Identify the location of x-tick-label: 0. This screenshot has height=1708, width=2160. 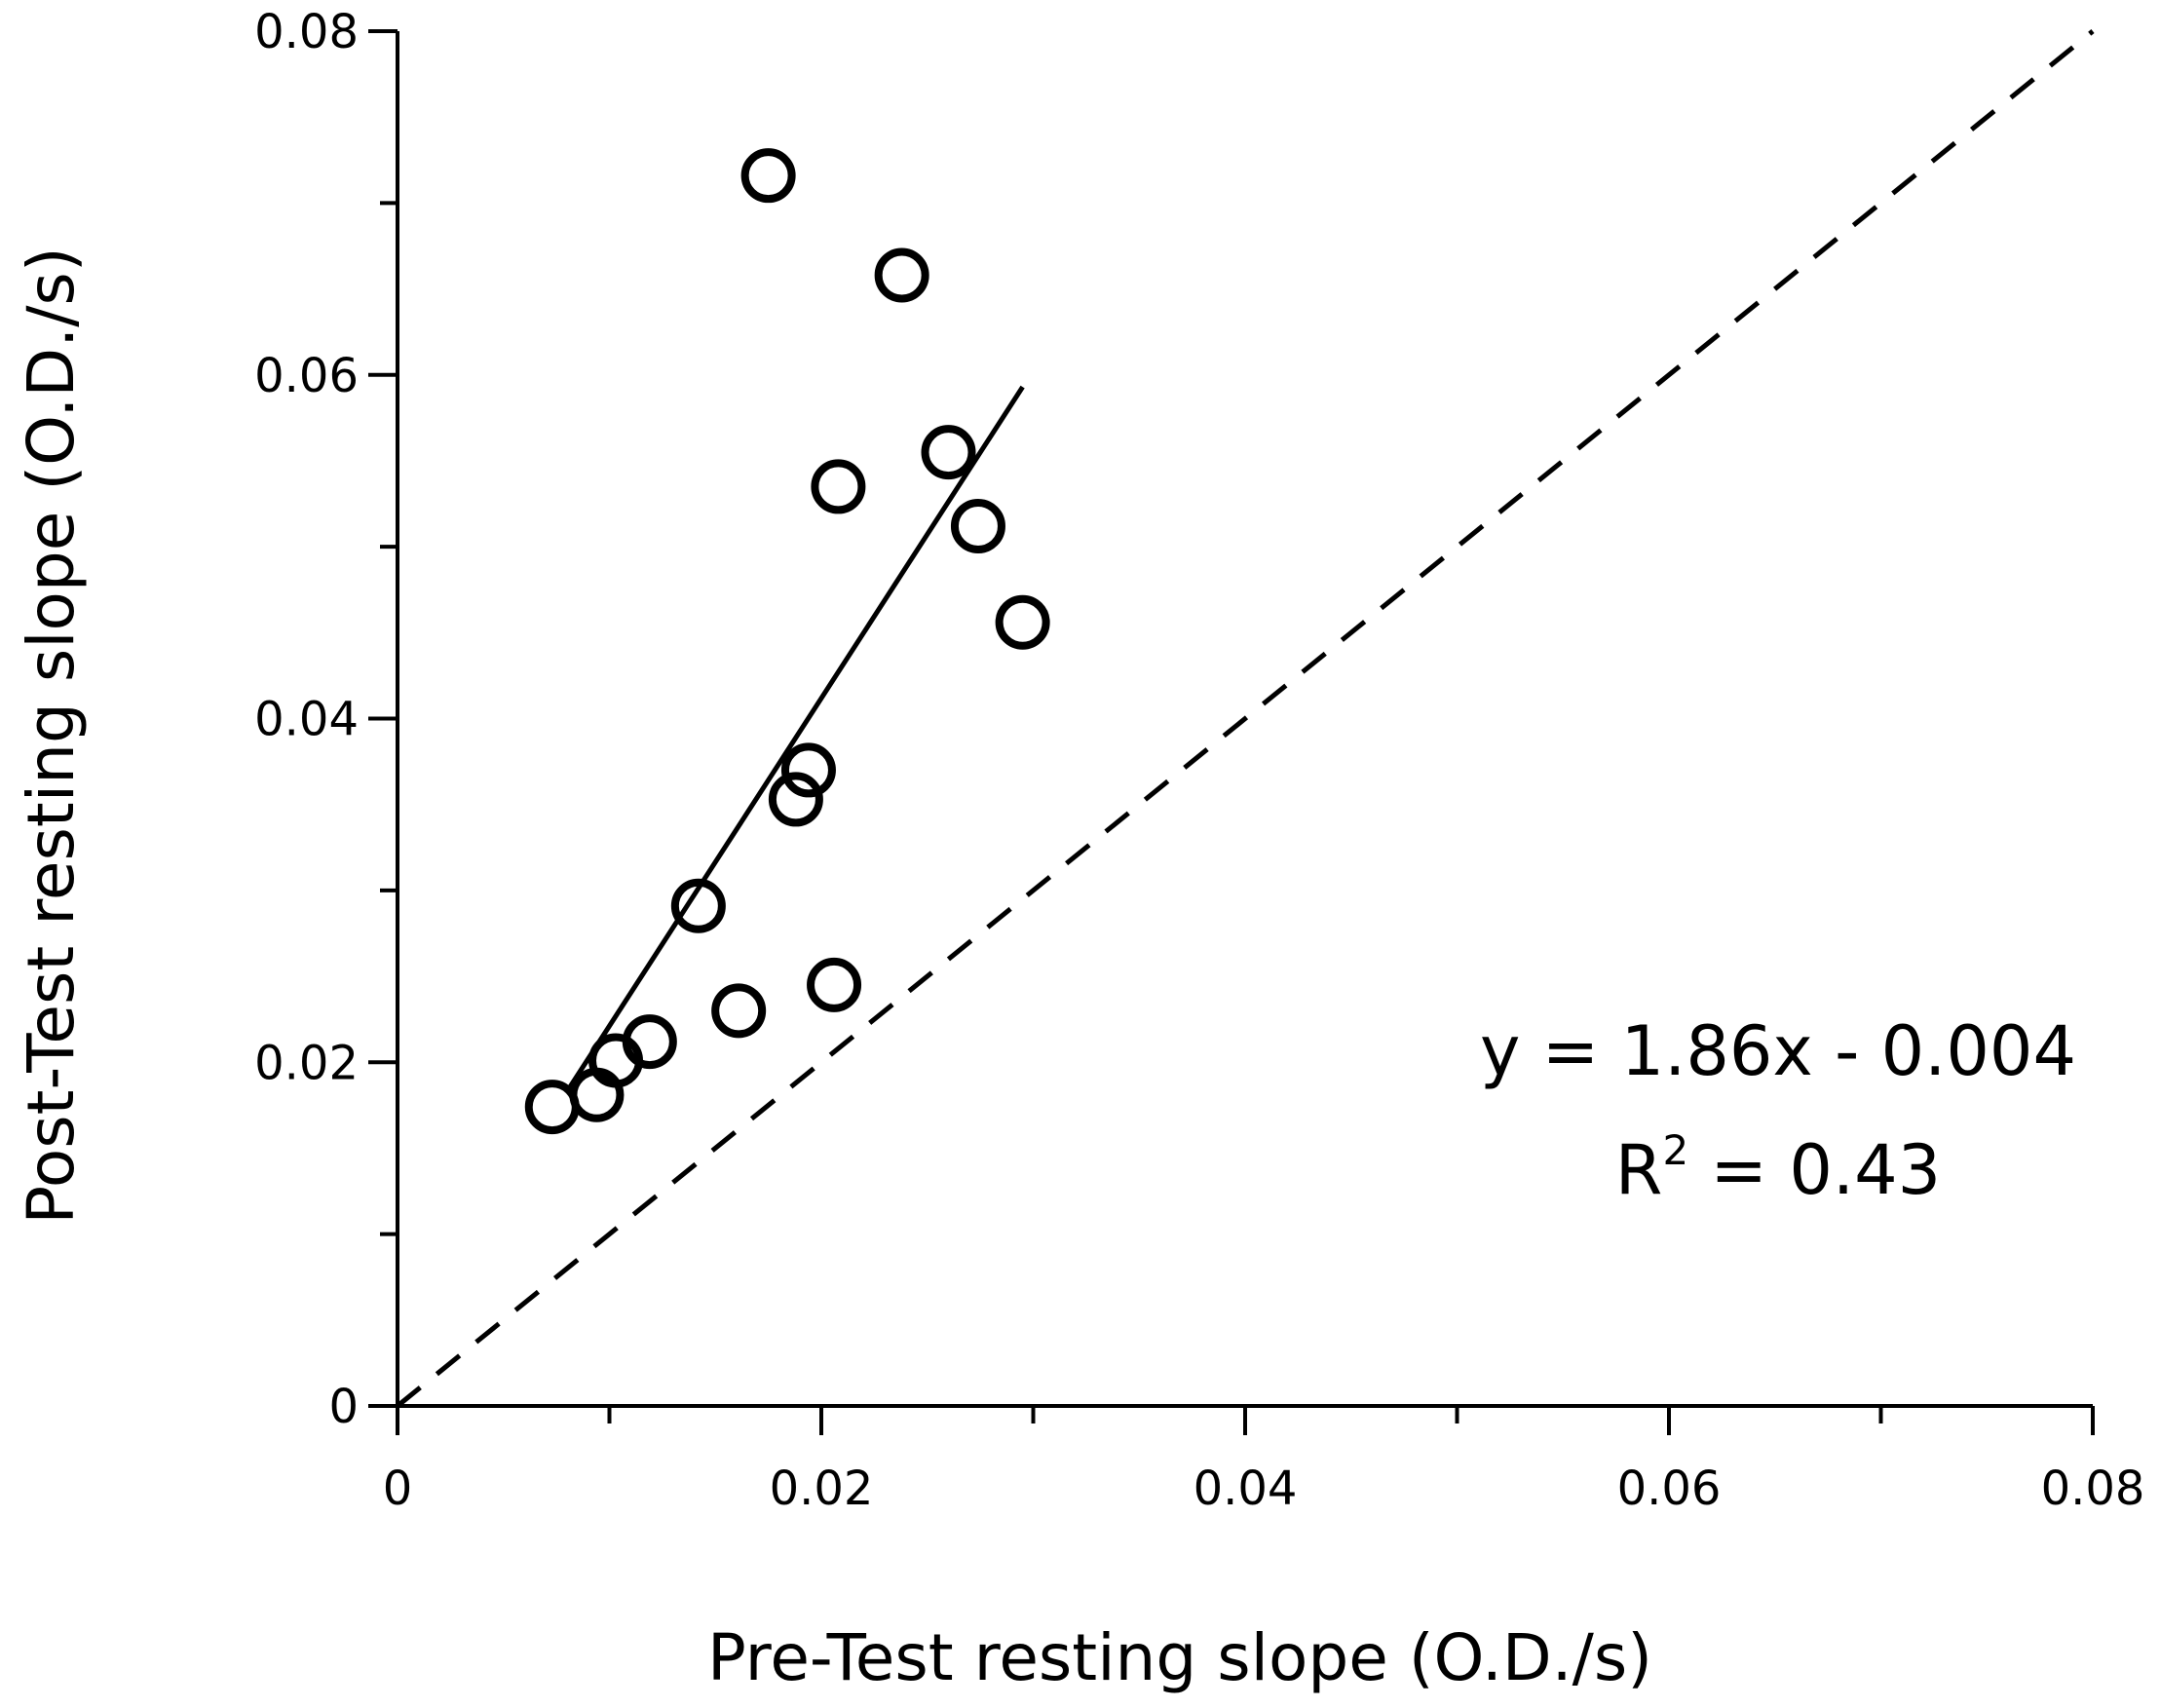
(398, 1488).